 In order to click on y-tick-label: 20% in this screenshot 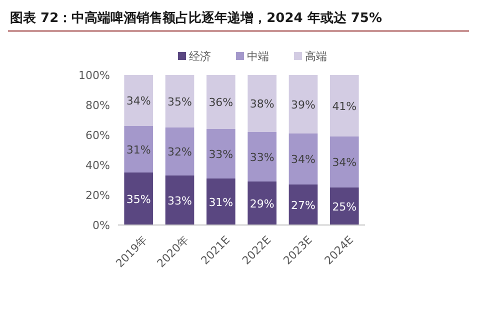, I will do `click(98, 195)`.